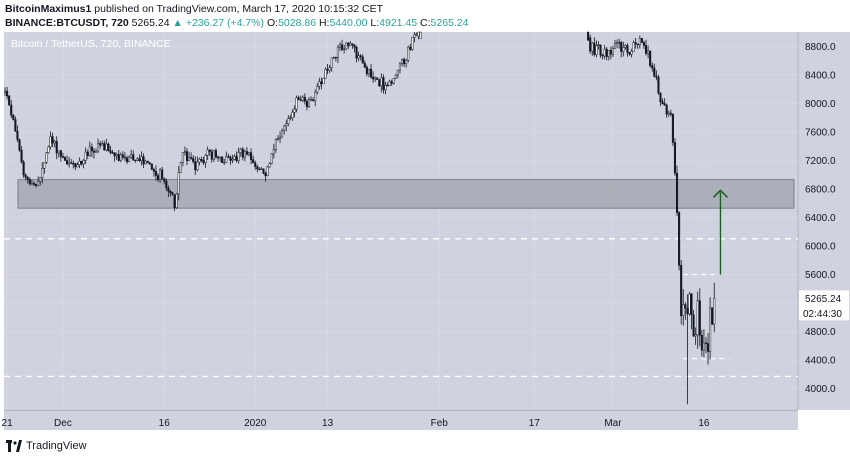 The image size is (850, 458). Describe the element at coordinates (720, 193) in the screenshot. I see `arrow-head` at that location.